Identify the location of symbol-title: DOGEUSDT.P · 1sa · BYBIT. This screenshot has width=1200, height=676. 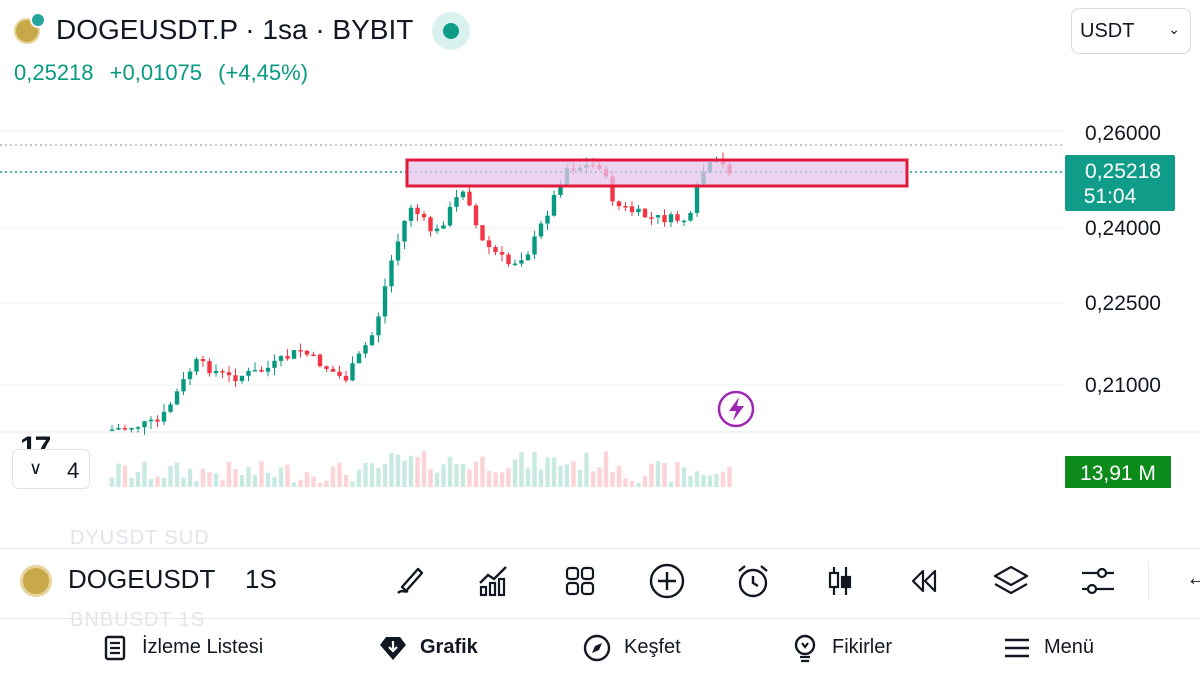
(235, 29).